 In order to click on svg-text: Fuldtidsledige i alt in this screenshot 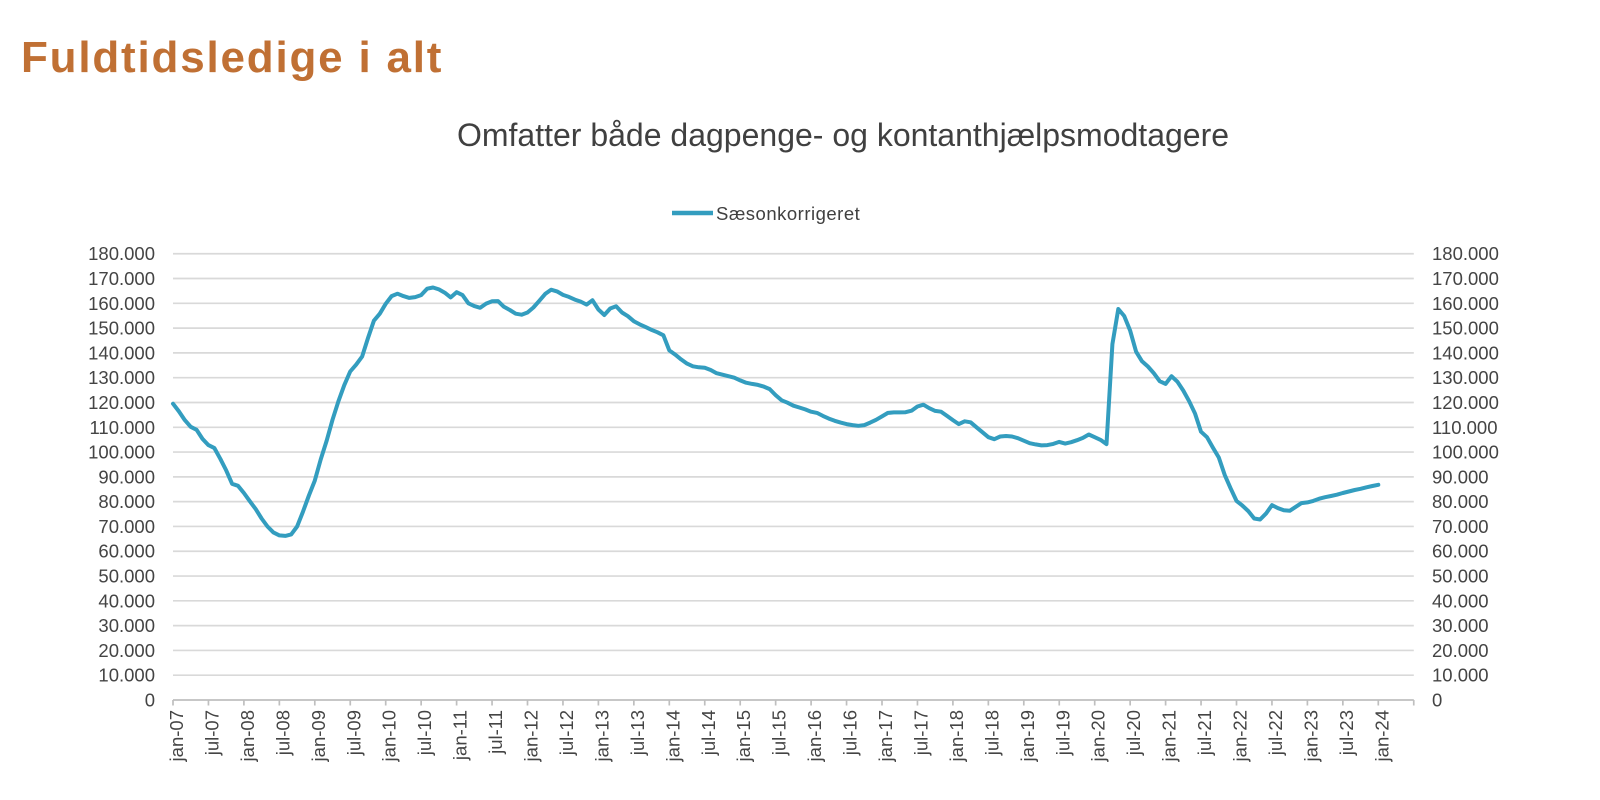, I will do `click(232, 57)`.